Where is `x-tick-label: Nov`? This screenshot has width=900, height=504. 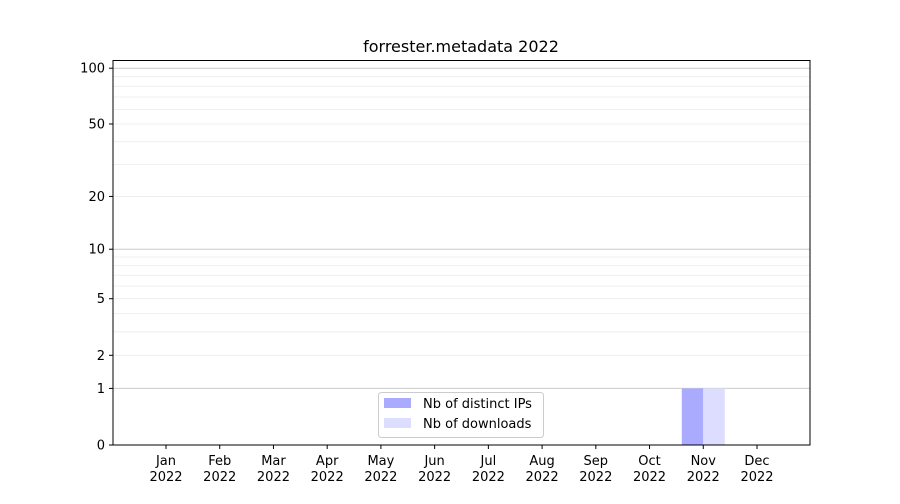
x-tick-label: Nov is located at coordinates (704, 461).